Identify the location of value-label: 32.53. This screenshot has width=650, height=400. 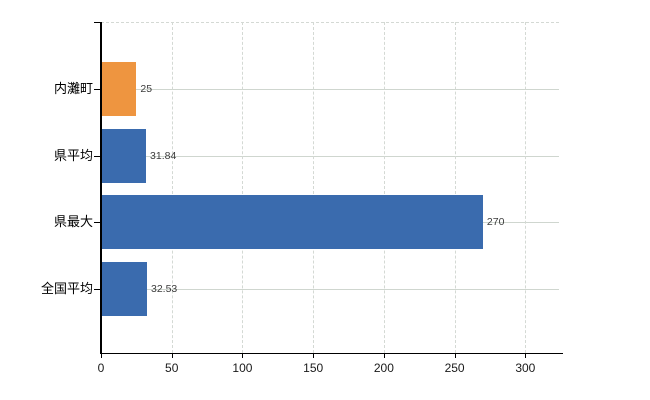
(164, 288).